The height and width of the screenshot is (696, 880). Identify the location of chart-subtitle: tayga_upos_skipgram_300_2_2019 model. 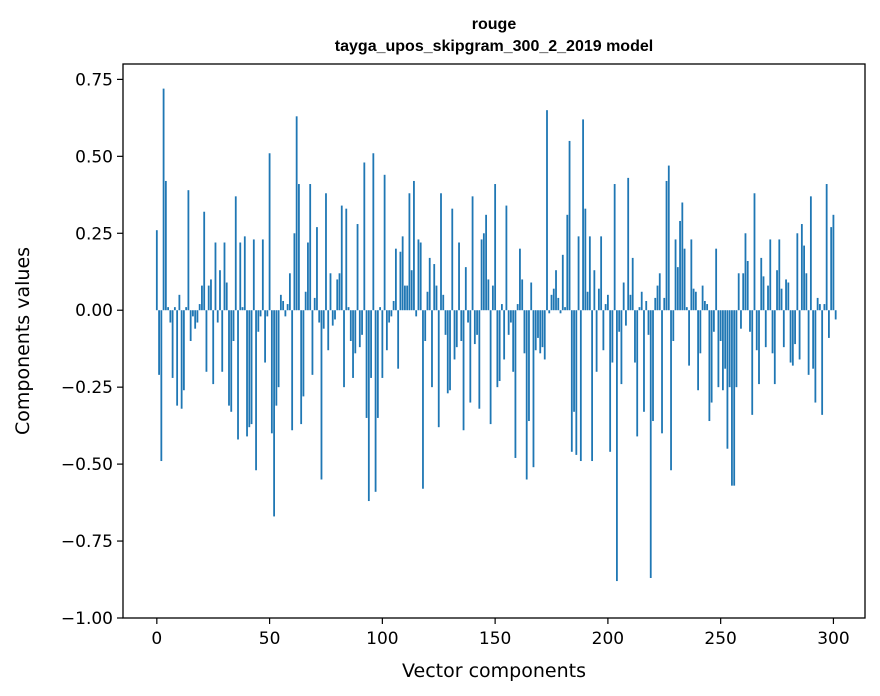
(494, 46).